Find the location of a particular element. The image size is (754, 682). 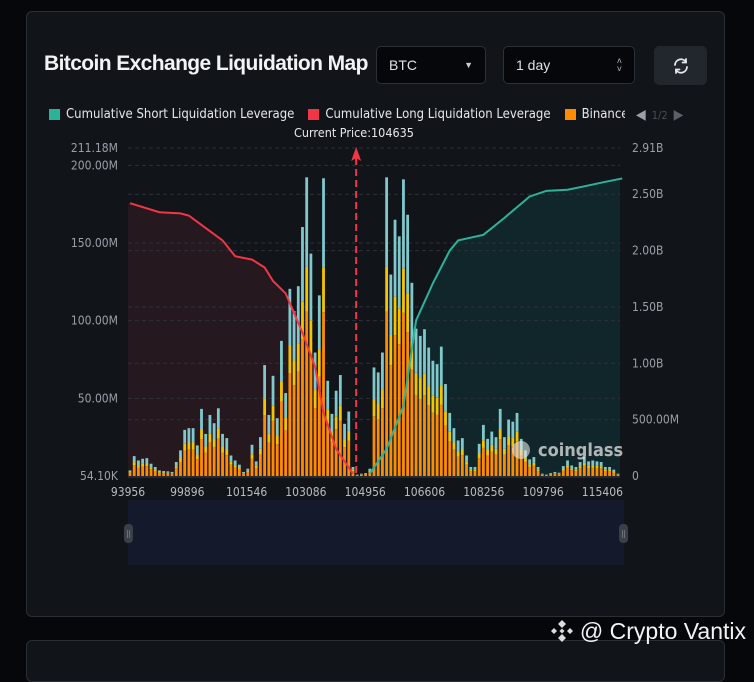

y-left-tick-label: 150.00M is located at coordinates (94, 243).